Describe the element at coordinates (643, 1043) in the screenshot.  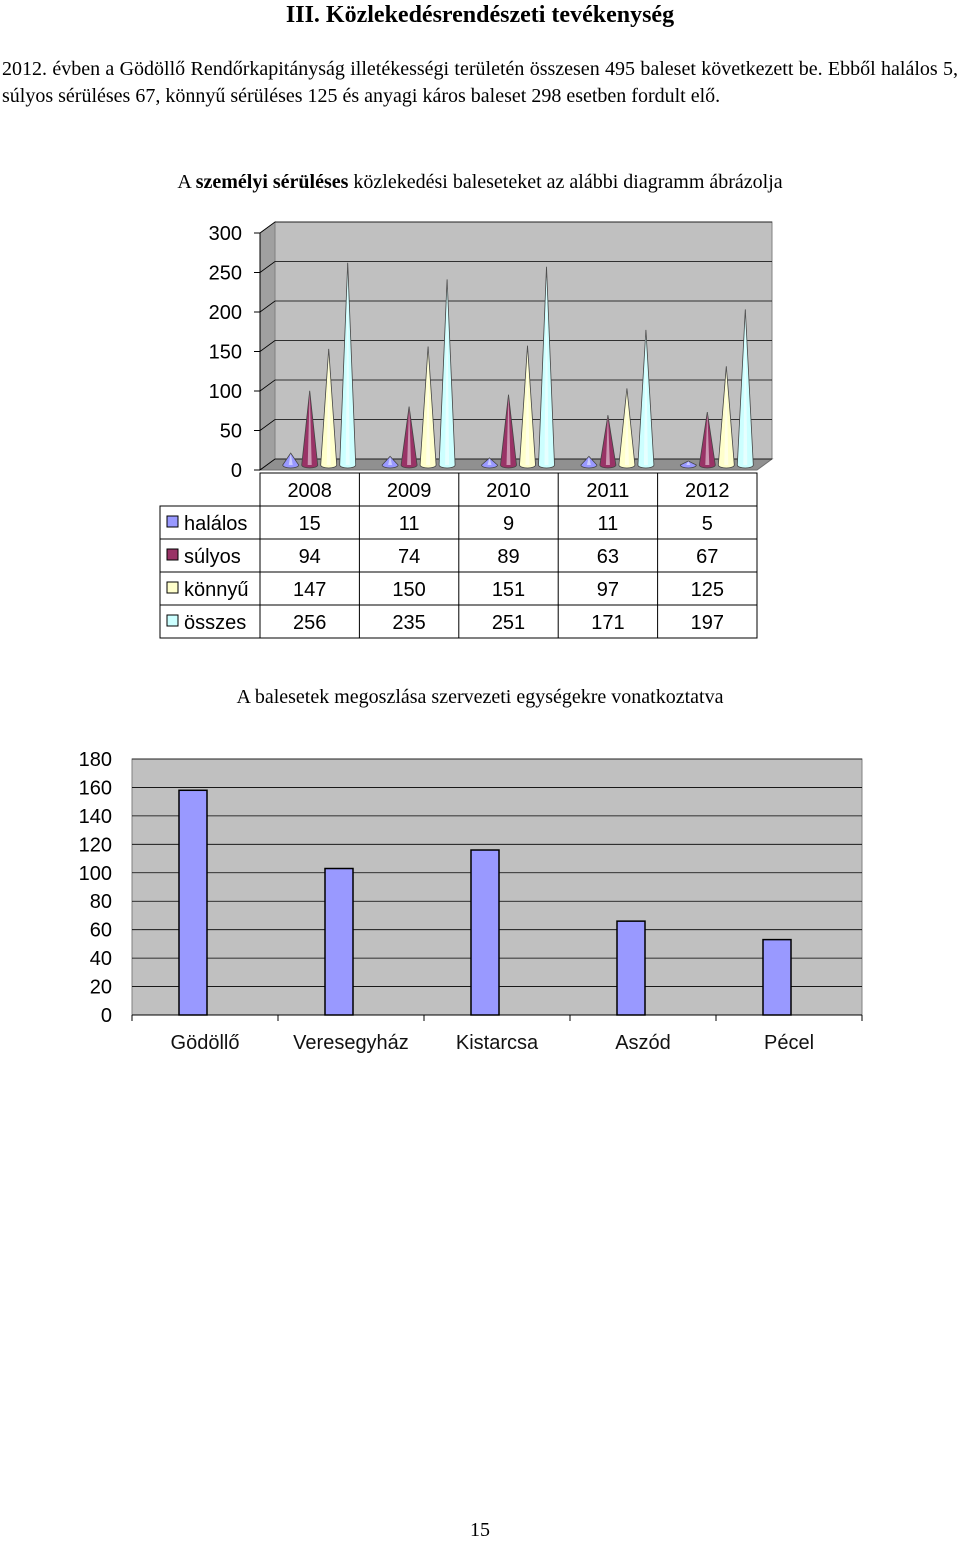
I see `chart2-category-label: Aszód` at that location.